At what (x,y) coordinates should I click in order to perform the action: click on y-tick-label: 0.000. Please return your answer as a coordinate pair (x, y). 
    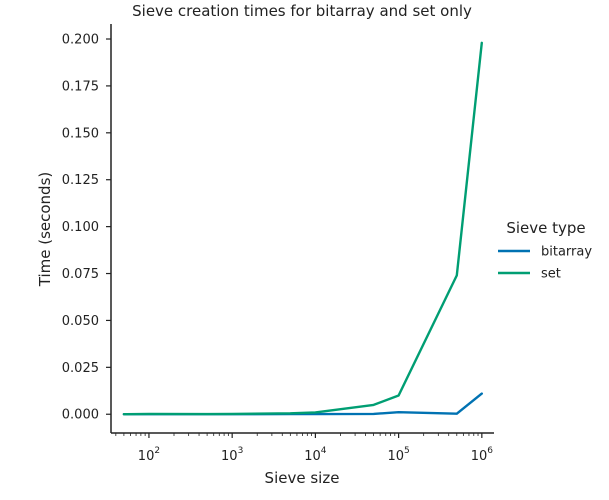
    Looking at the image, I should click on (80, 415).